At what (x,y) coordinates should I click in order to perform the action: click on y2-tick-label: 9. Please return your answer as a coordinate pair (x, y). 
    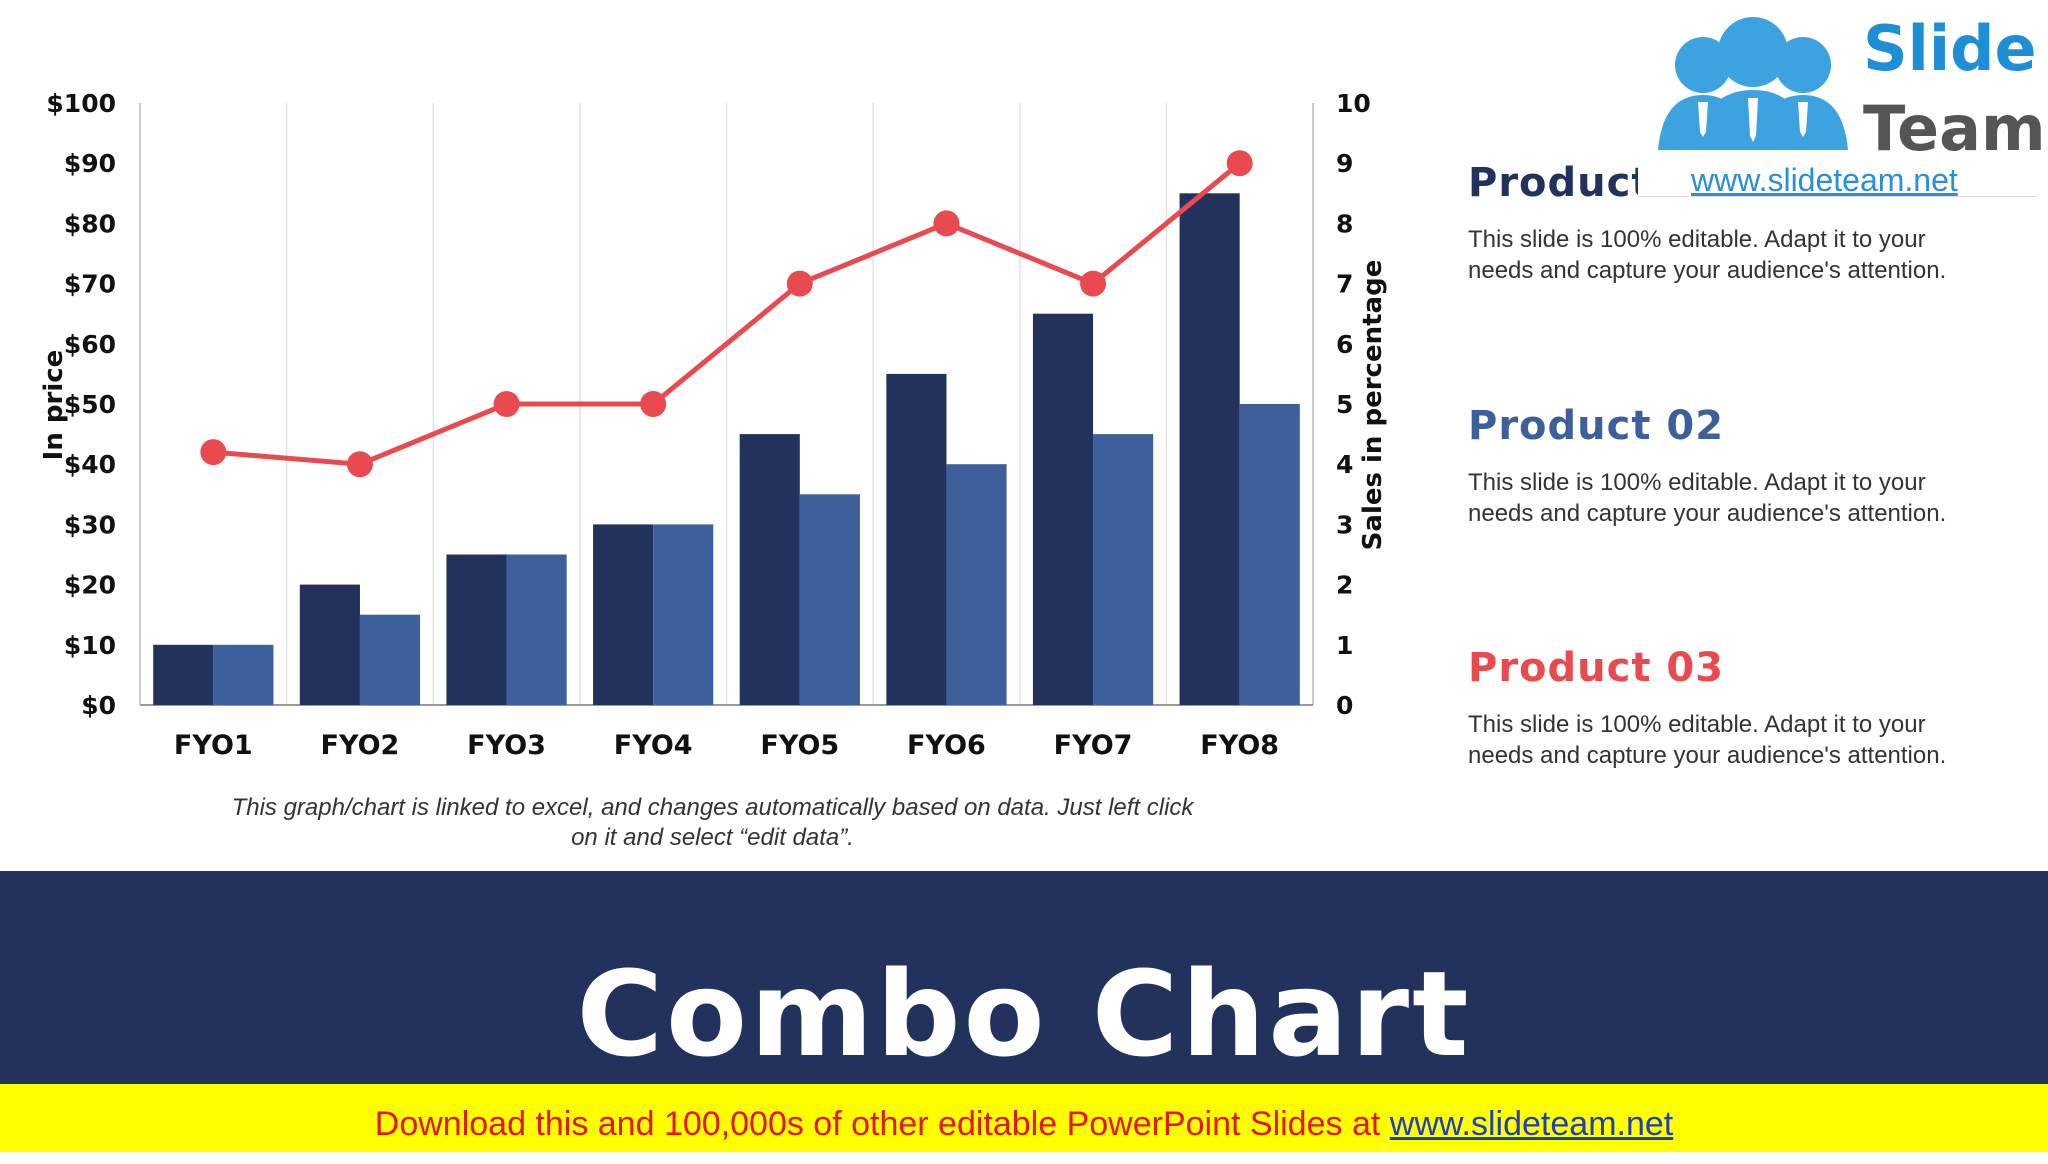
    Looking at the image, I should click on (1344, 163).